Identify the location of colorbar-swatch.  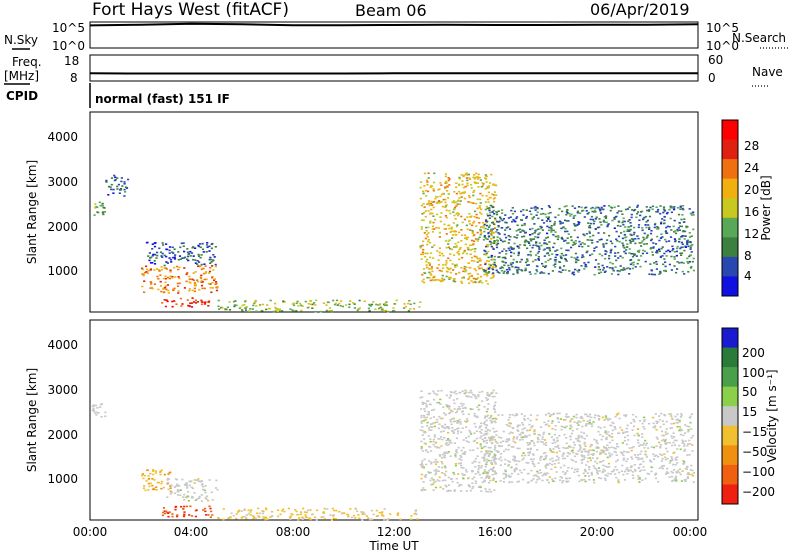
(730, 494).